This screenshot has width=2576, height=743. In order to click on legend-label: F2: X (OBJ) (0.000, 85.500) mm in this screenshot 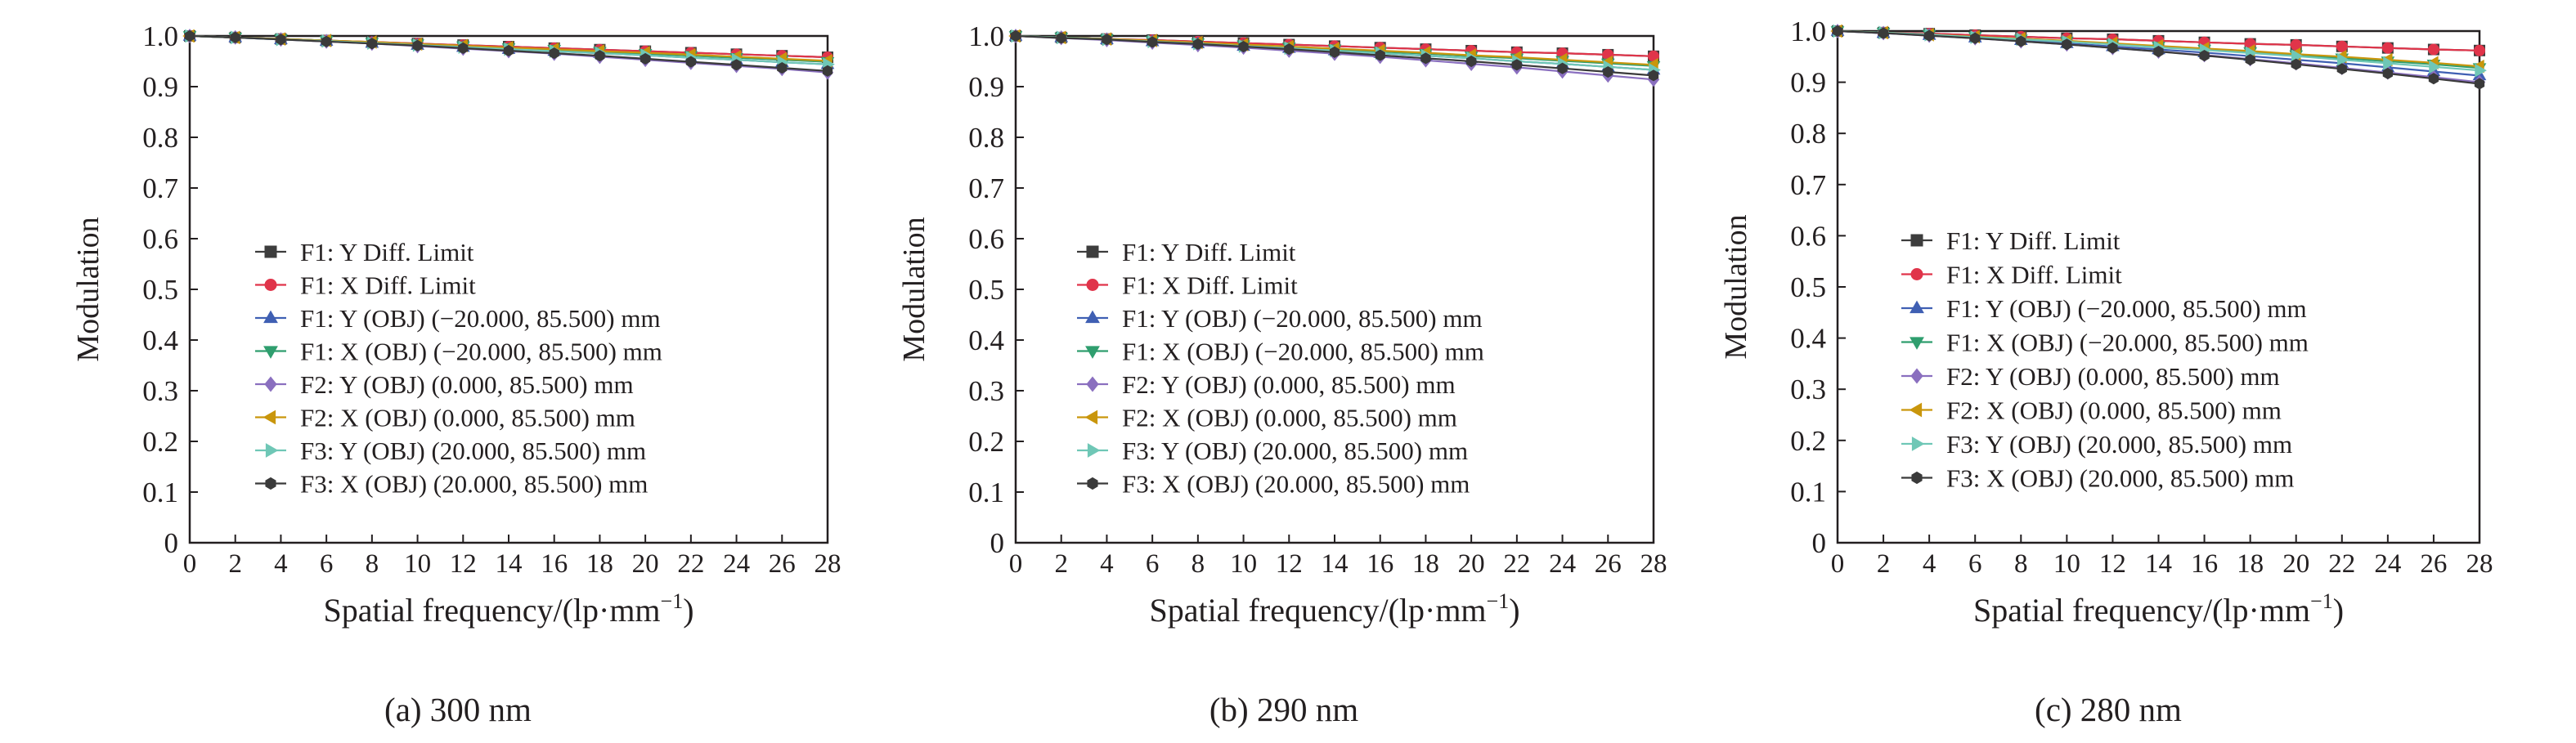, I will do `click(467, 418)`.